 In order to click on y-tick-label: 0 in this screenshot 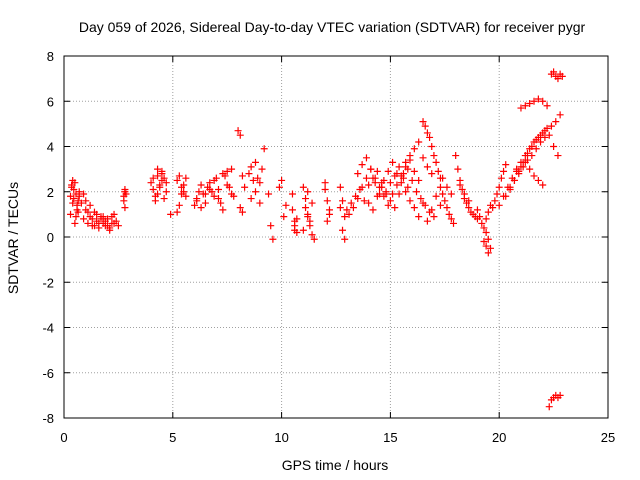, I will do `click(50, 237)`.